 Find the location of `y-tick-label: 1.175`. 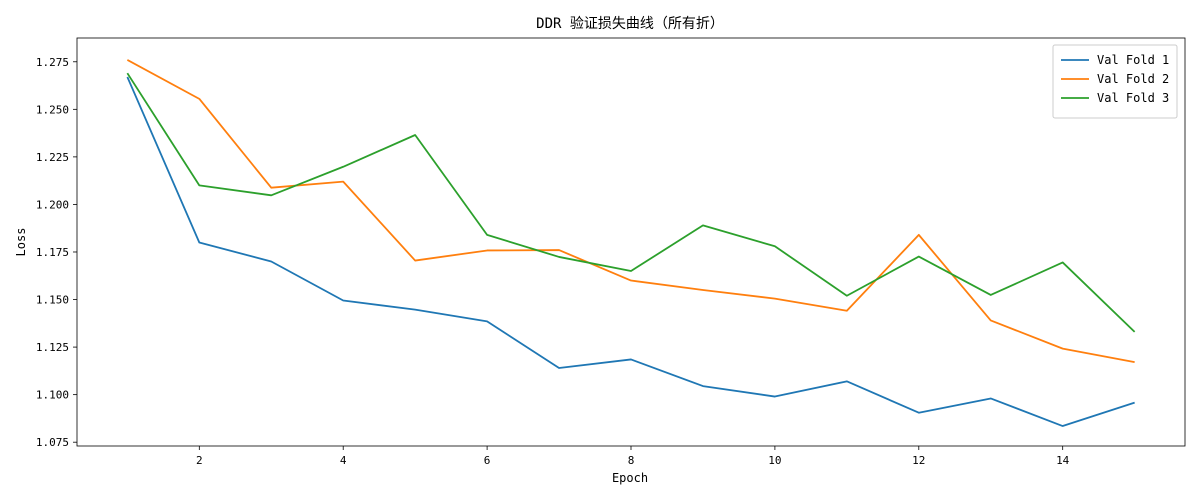

y-tick-label: 1.175 is located at coordinates (52, 252).